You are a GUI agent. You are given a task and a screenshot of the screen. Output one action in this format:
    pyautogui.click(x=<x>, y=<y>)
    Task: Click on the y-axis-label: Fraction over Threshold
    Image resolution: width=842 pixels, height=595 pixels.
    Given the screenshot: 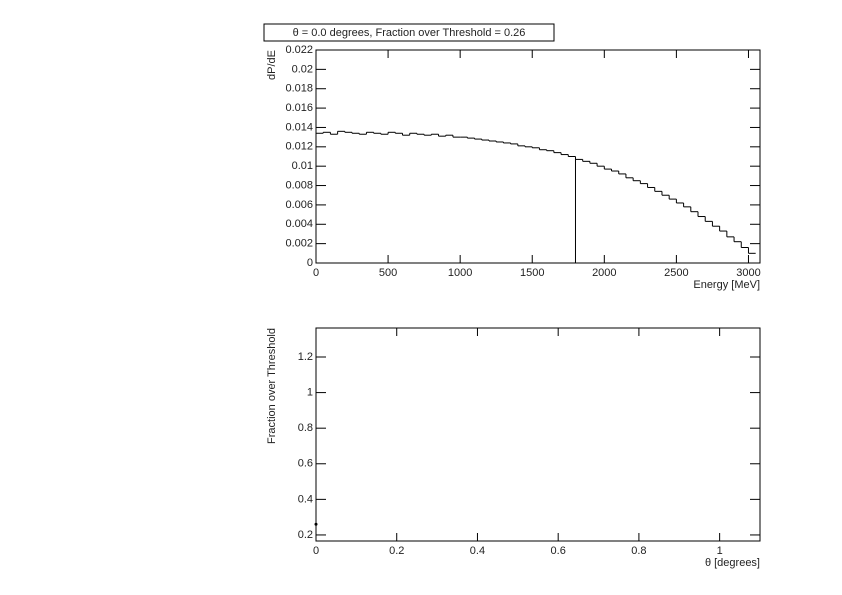 What is the action you would take?
    pyautogui.click(x=272, y=386)
    